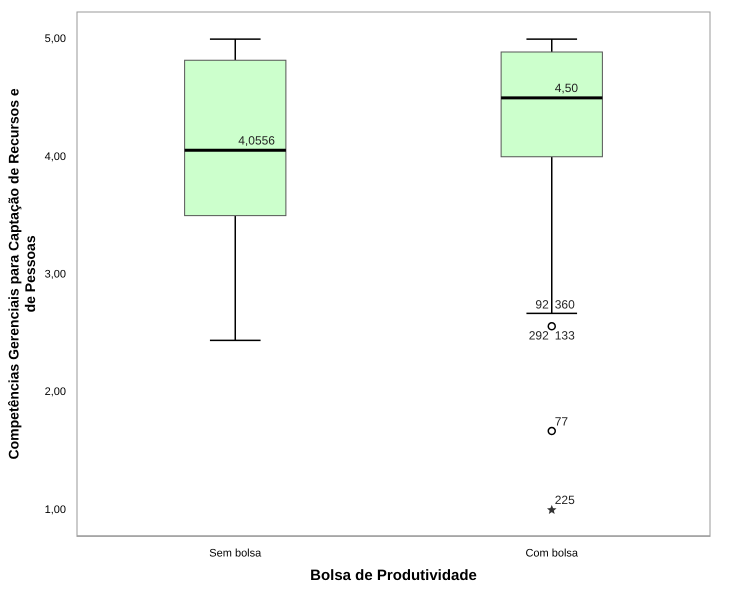 The width and height of the screenshot is (730, 593). Describe the element at coordinates (55, 392) in the screenshot. I see `y-tick-label: 2,00` at that location.